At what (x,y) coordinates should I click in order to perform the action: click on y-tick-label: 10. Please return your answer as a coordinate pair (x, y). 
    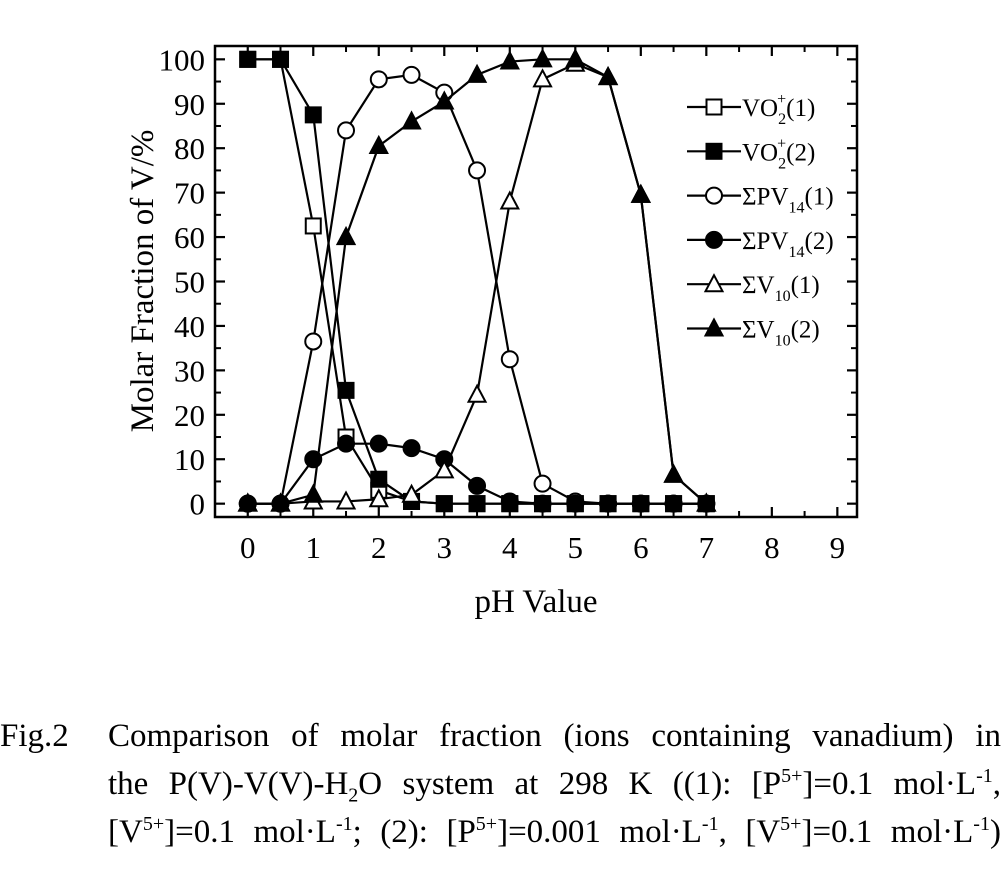
    Looking at the image, I should click on (189, 459).